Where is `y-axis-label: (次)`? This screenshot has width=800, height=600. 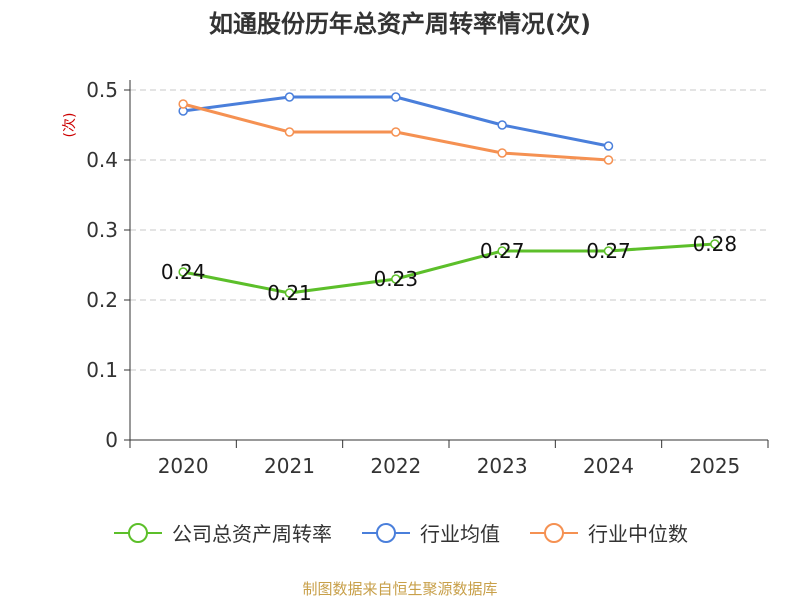
y-axis-label: (次) is located at coordinates (70, 125).